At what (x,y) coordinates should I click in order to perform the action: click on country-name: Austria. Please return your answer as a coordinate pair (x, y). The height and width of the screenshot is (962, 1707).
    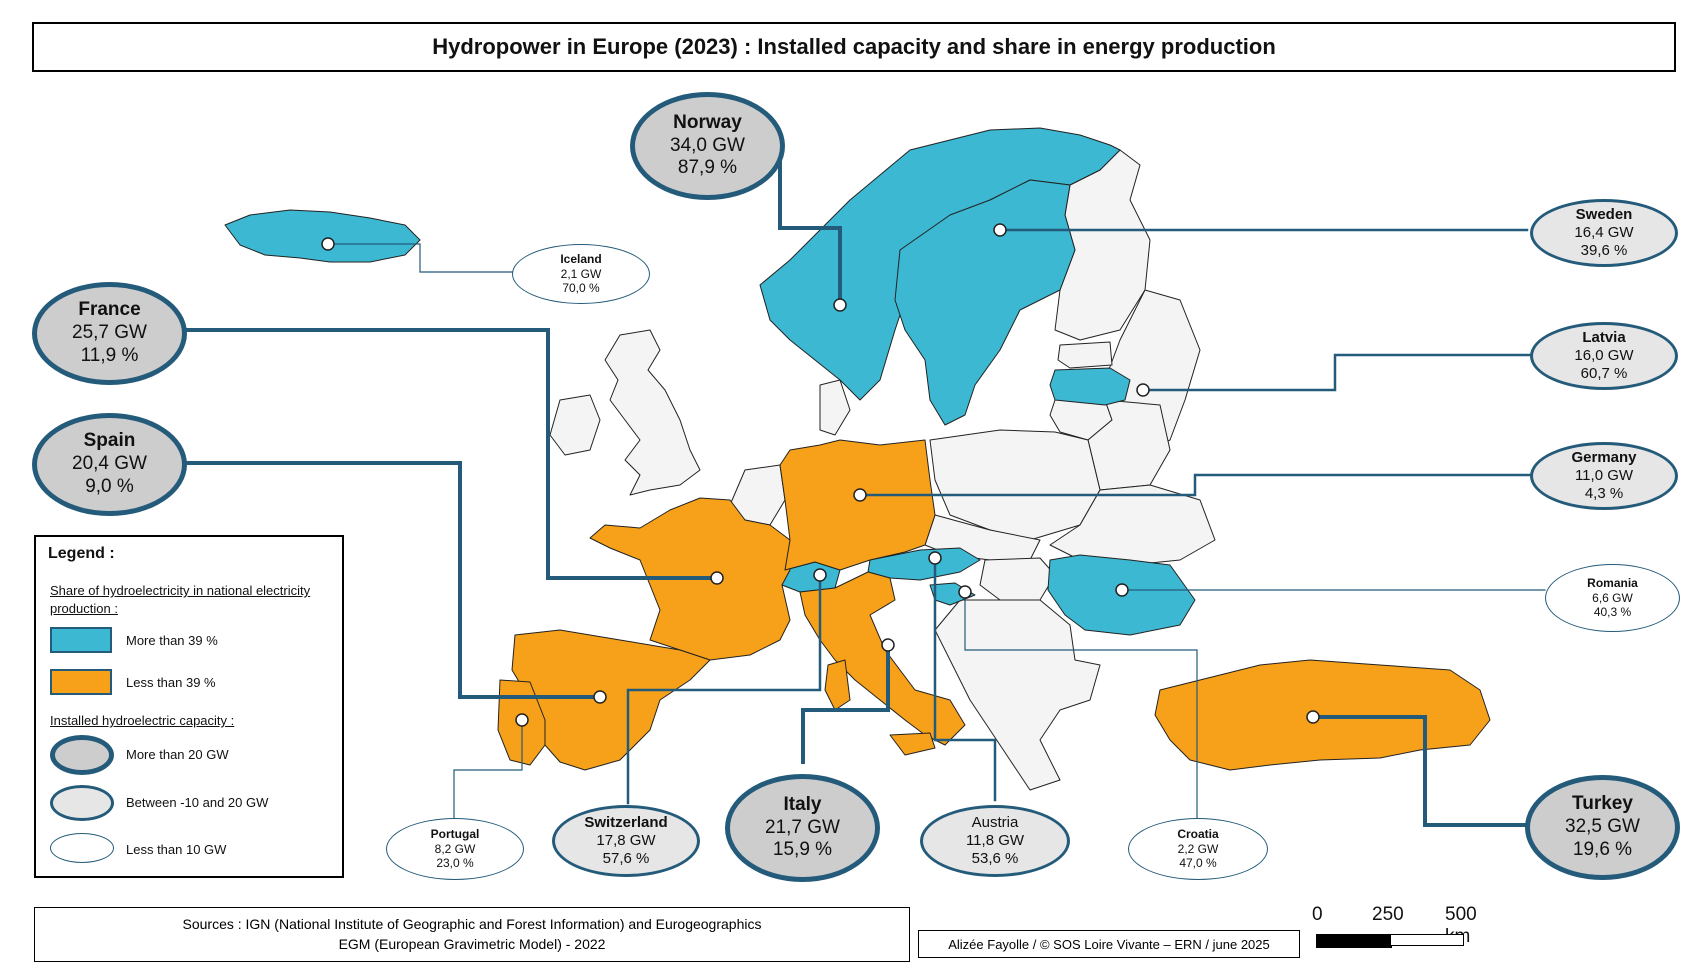
    Looking at the image, I should click on (995, 822).